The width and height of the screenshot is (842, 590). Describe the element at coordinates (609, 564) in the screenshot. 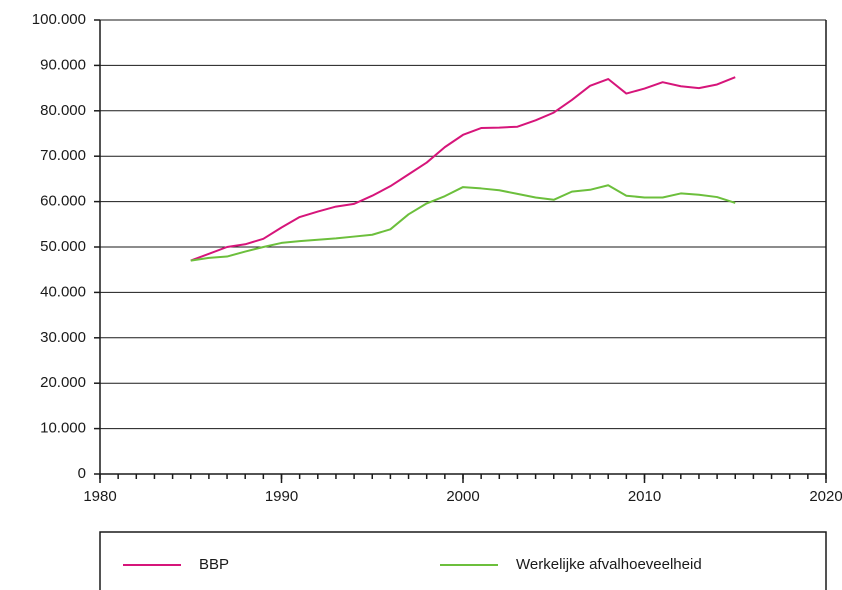

I see `legend-label: Werkelijke afvalhoeveelheid` at that location.